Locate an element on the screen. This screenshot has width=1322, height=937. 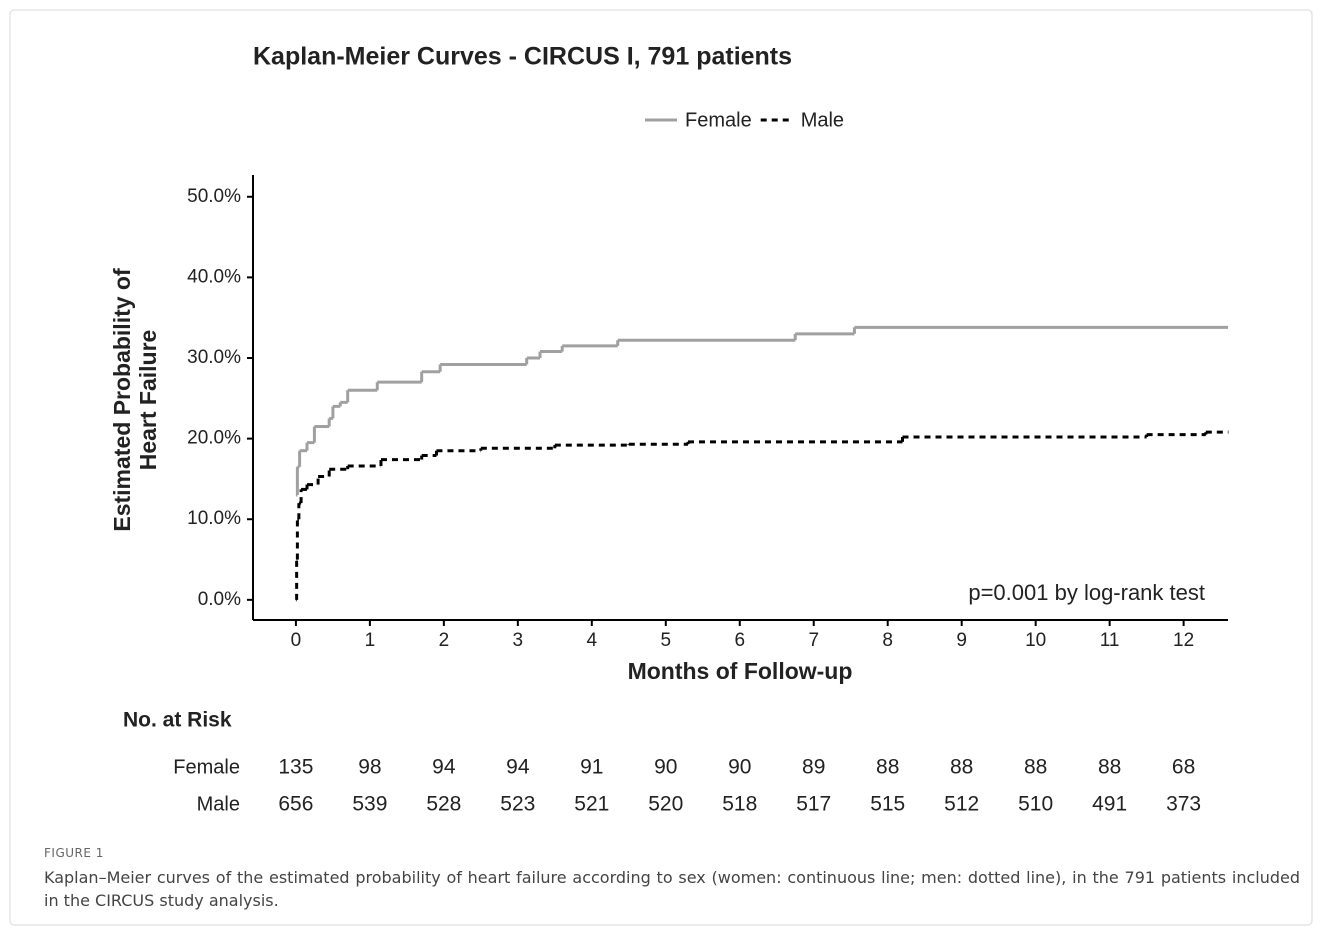
y-tick-label: 50.0% is located at coordinates (214, 196).